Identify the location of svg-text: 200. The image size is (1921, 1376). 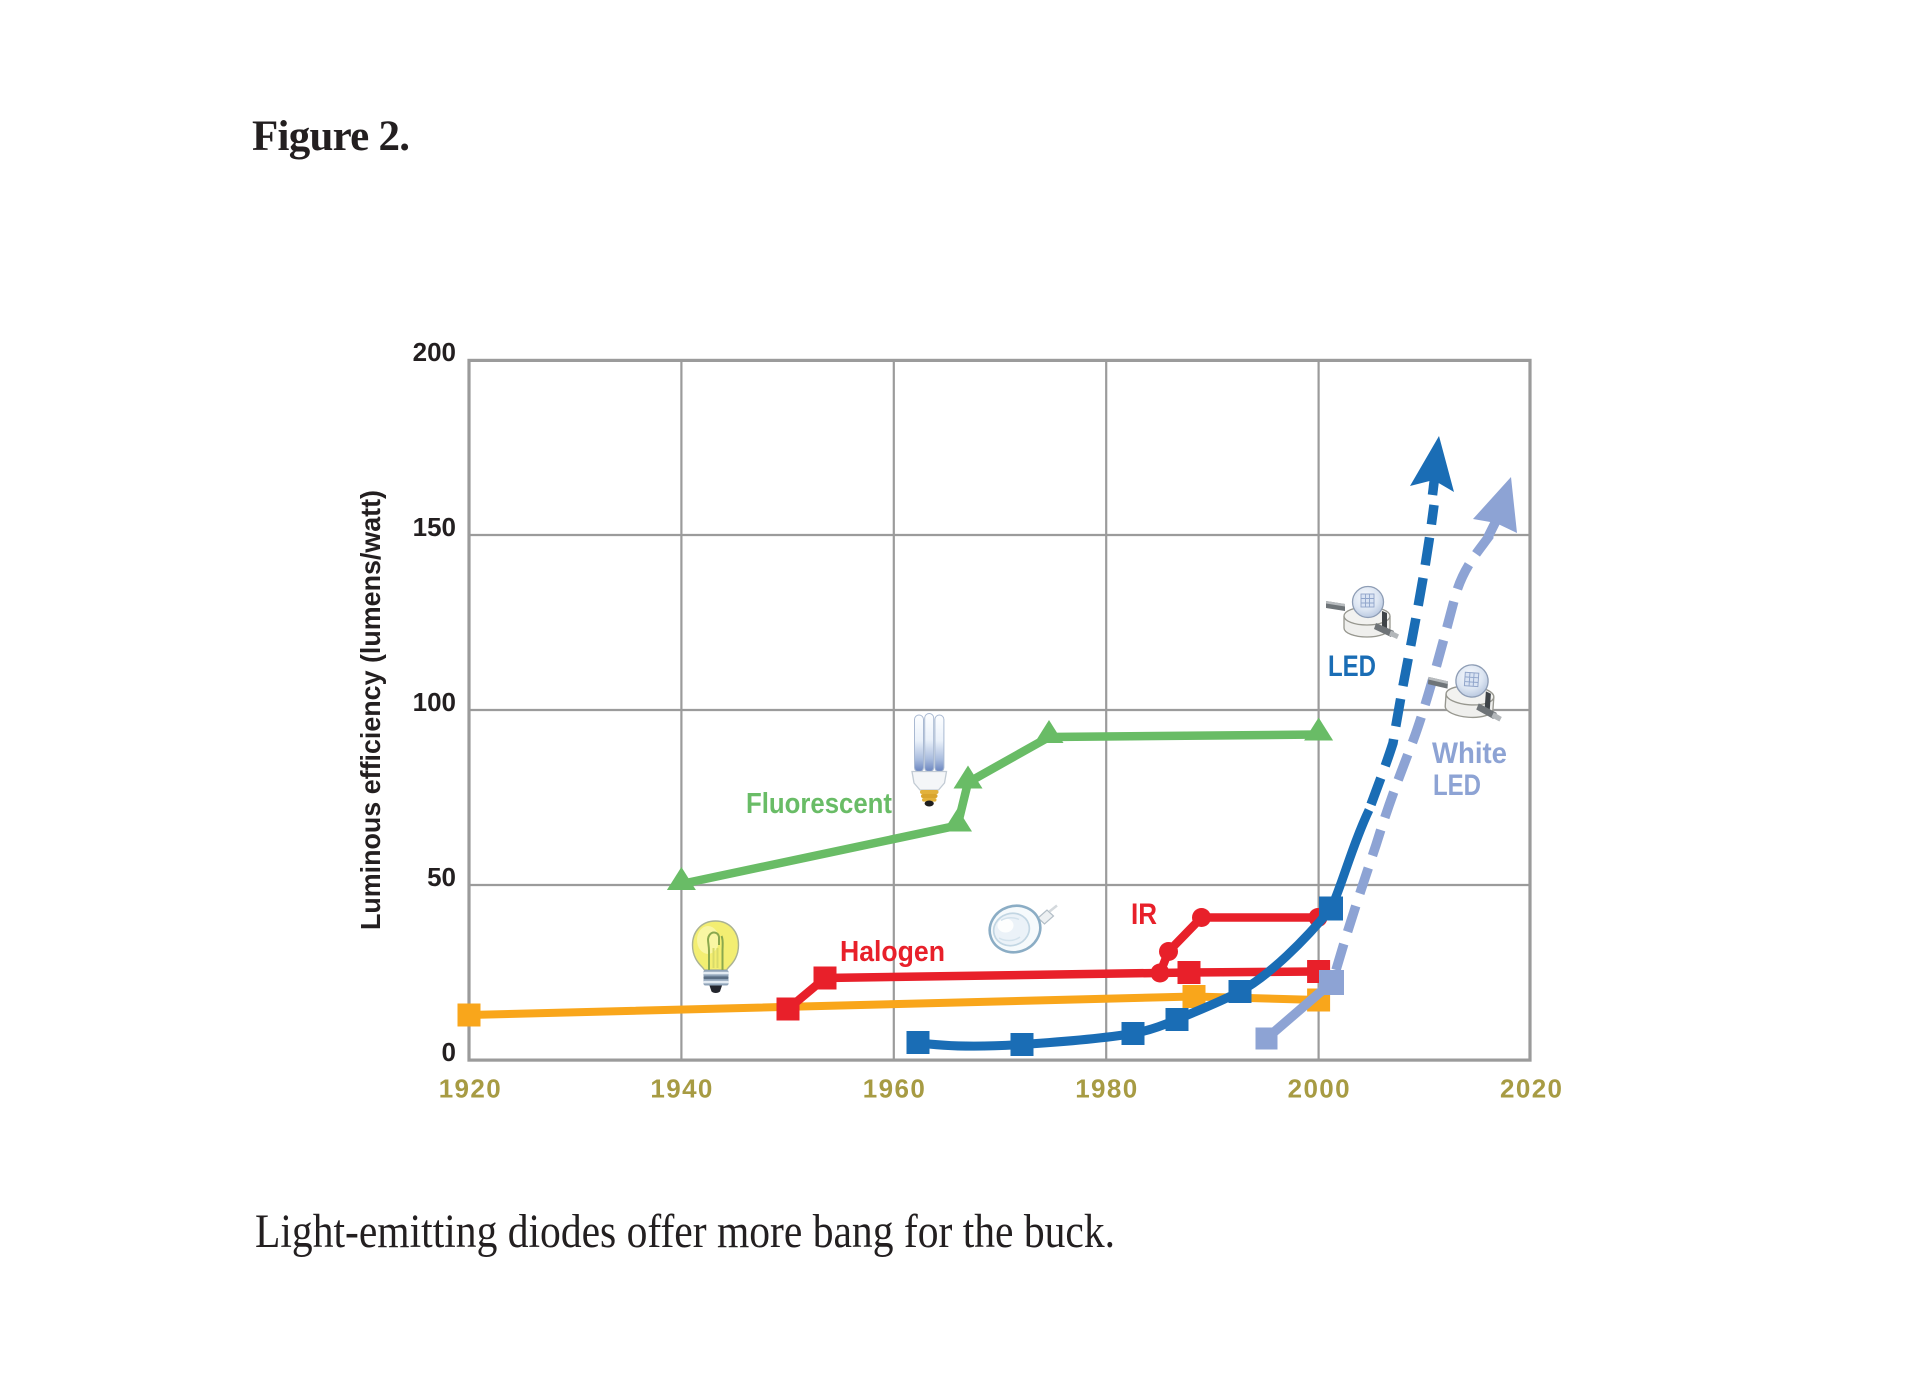
(434, 352).